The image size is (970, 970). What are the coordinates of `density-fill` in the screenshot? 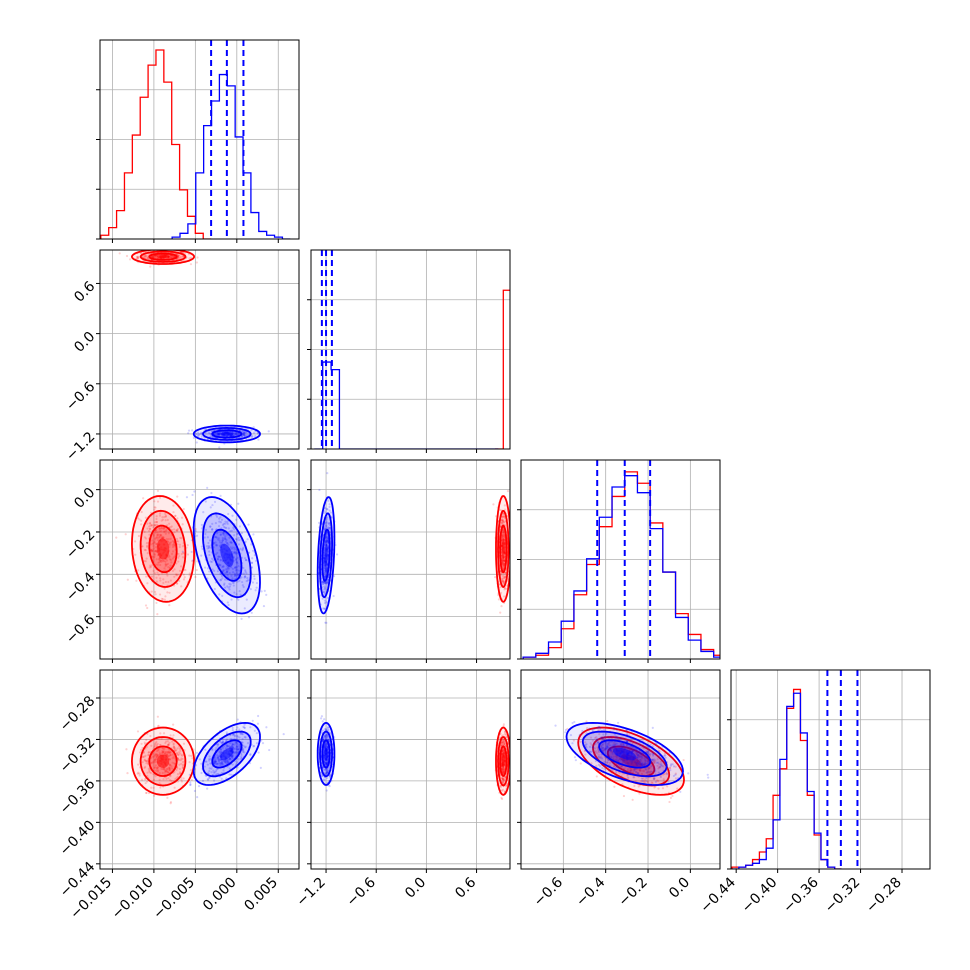 It's located at (326, 754).